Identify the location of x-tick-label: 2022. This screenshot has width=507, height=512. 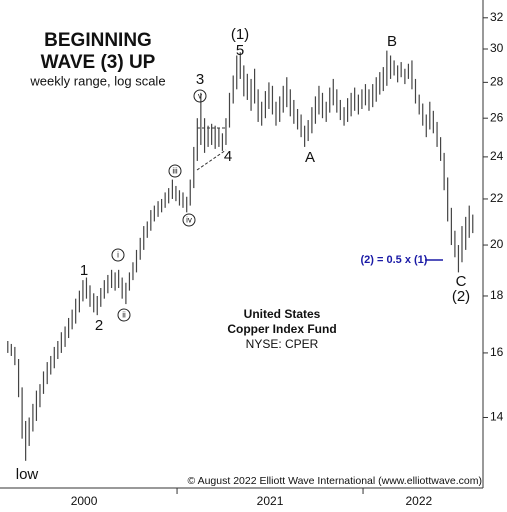
(418, 501).